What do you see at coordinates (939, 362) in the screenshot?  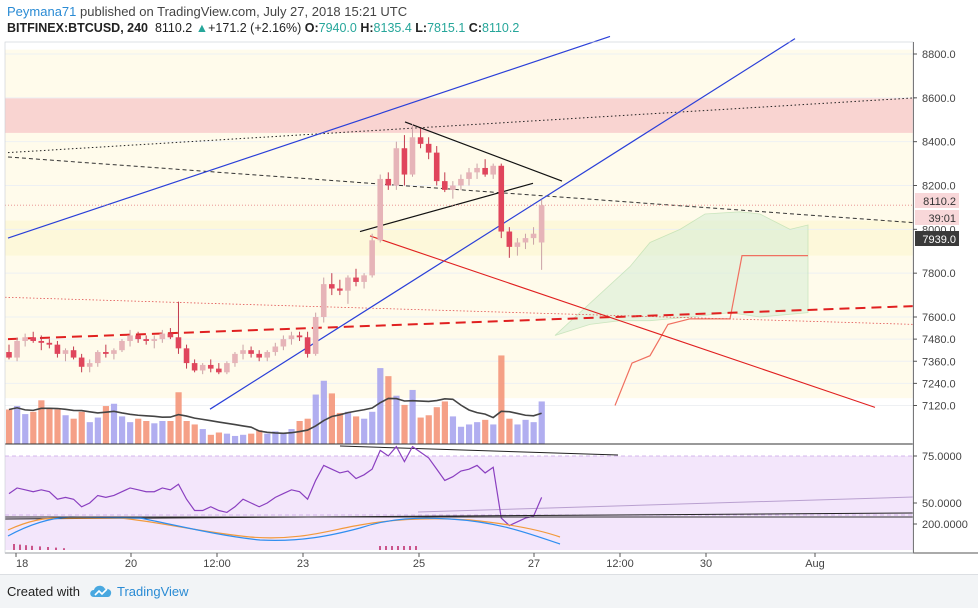 I see `price-tick-label: 7360.0` at bounding box center [939, 362].